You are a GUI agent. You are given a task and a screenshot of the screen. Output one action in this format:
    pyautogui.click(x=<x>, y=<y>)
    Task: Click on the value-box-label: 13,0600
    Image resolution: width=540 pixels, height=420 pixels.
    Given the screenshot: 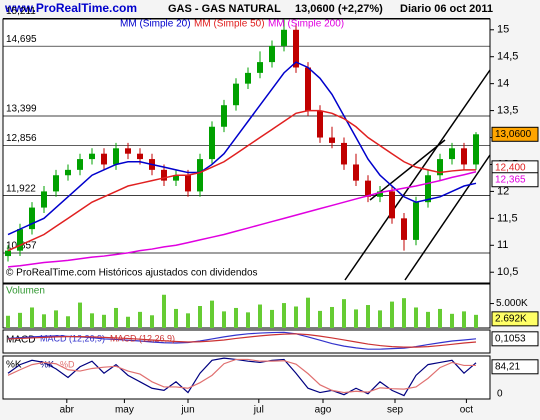 What is the action you would take?
    pyautogui.click(x=513, y=134)
    